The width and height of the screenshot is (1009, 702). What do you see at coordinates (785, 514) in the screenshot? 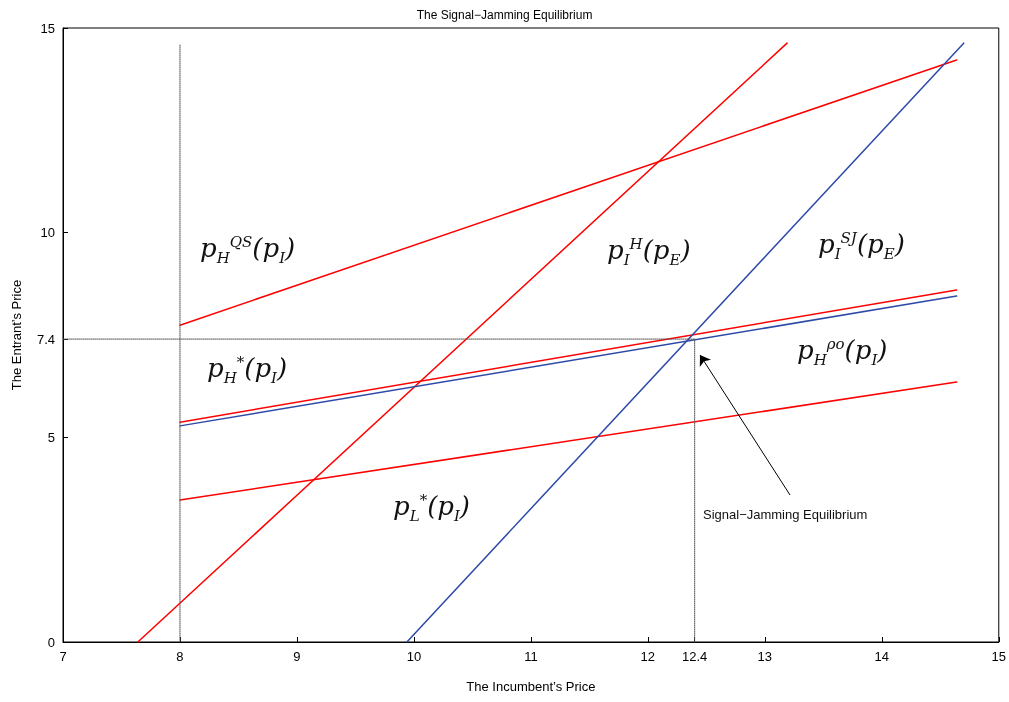
I see `annotation: Signal−Jamming Equilibrium` at bounding box center [785, 514].